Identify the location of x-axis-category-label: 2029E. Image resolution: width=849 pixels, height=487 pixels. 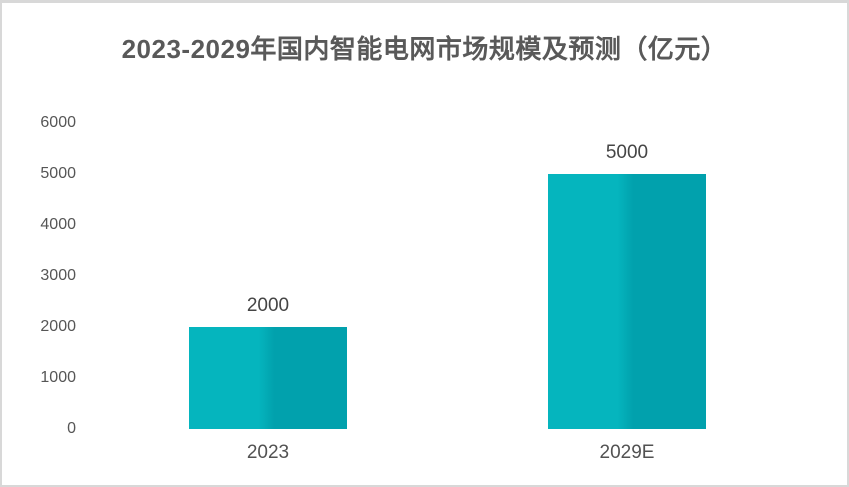
(627, 452).